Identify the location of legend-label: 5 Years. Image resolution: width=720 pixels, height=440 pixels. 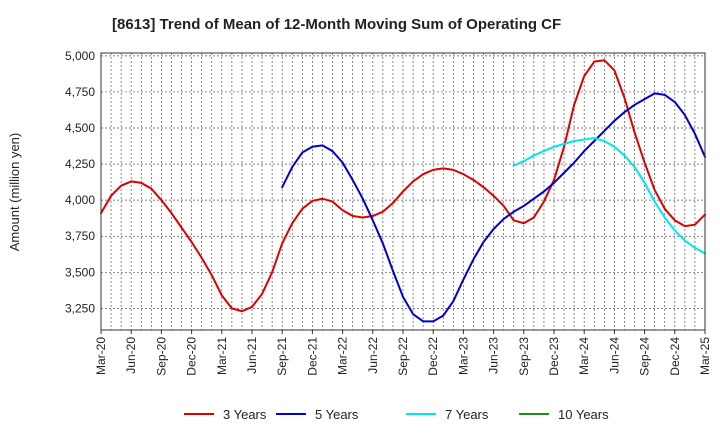
(337, 414).